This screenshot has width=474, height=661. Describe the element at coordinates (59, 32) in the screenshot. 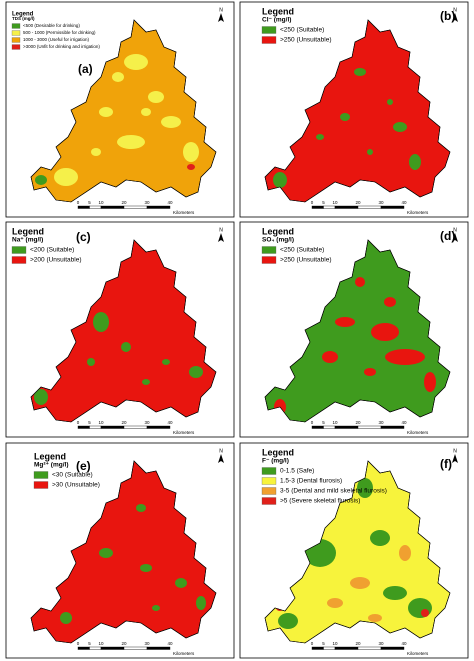

I see `legend-label: 500 - 1000 (Permissible for drinking)` at that location.